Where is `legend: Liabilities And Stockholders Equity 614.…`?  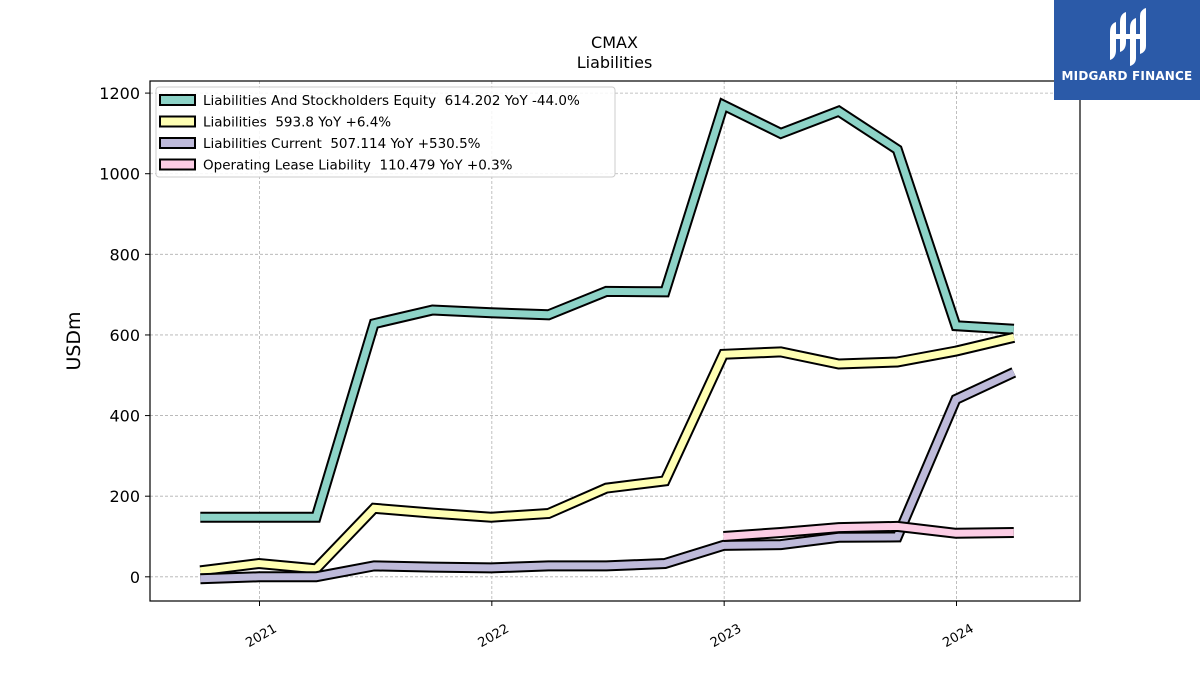
legend: Liabilities And Stockholders Equity 614.… is located at coordinates (385, 132).